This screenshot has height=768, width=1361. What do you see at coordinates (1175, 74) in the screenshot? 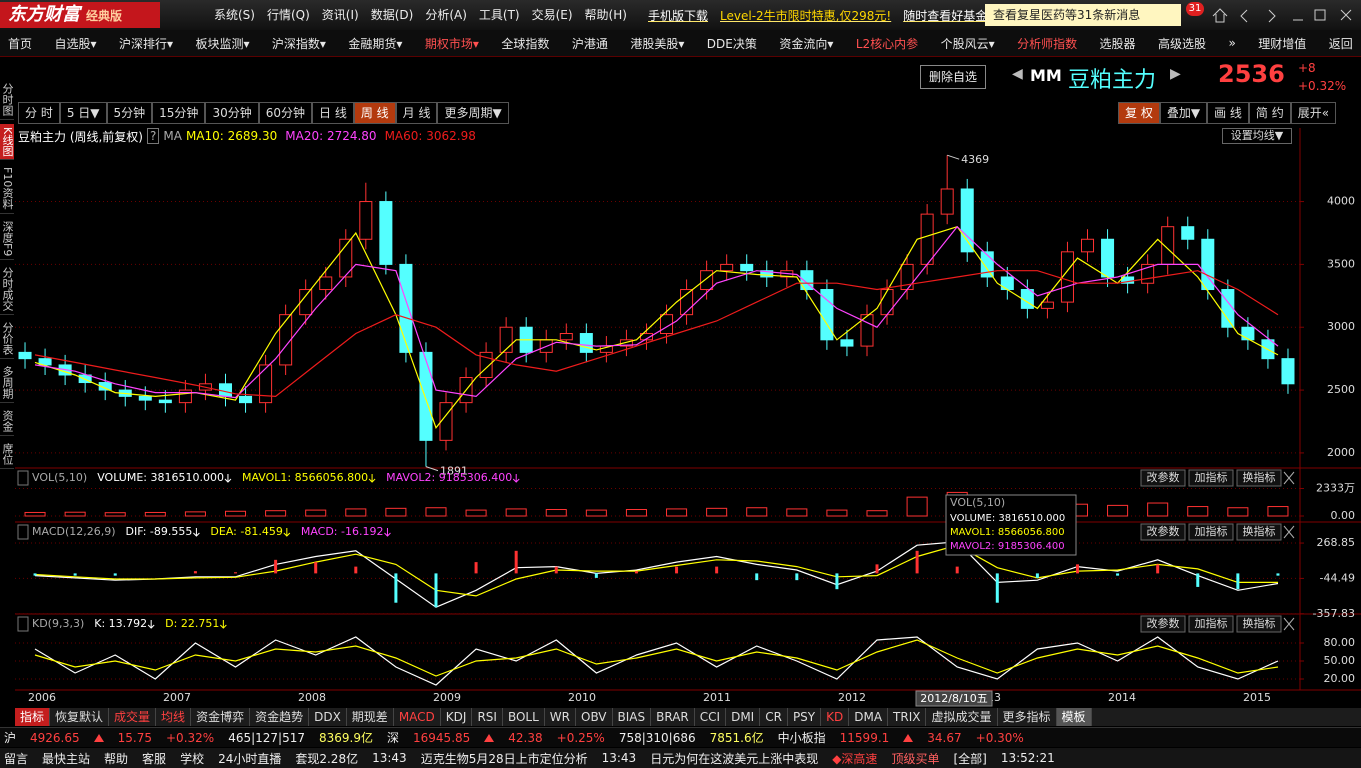
I see `next-arrow: ▶` at bounding box center [1175, 74].